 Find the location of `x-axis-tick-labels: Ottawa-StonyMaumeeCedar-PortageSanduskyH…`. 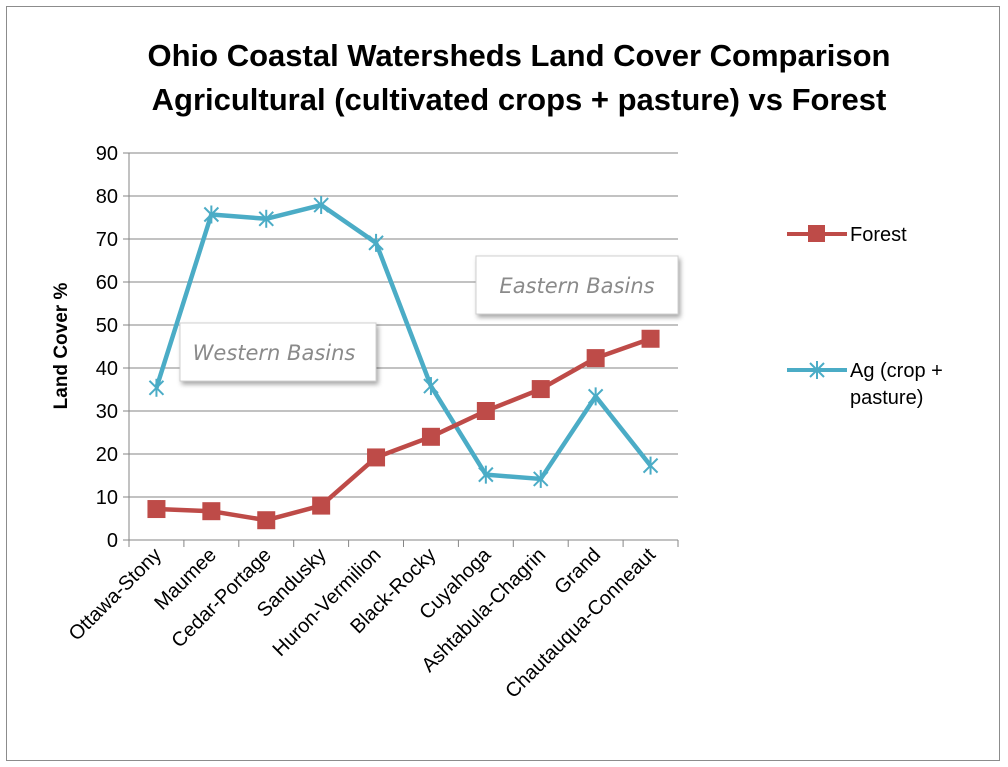

x-axis-tick-labels: Ottawa-StonyMaumeeCedar-PortageSanduskyH… is located at coordinates (363, 622).